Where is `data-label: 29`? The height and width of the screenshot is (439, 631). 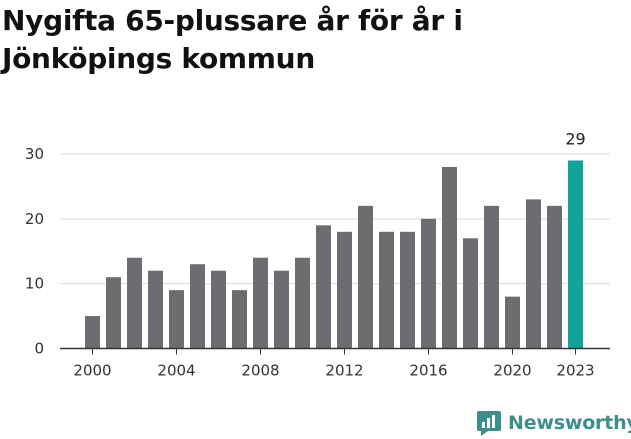
data-label: 29 is located at coordinates (575, 138).